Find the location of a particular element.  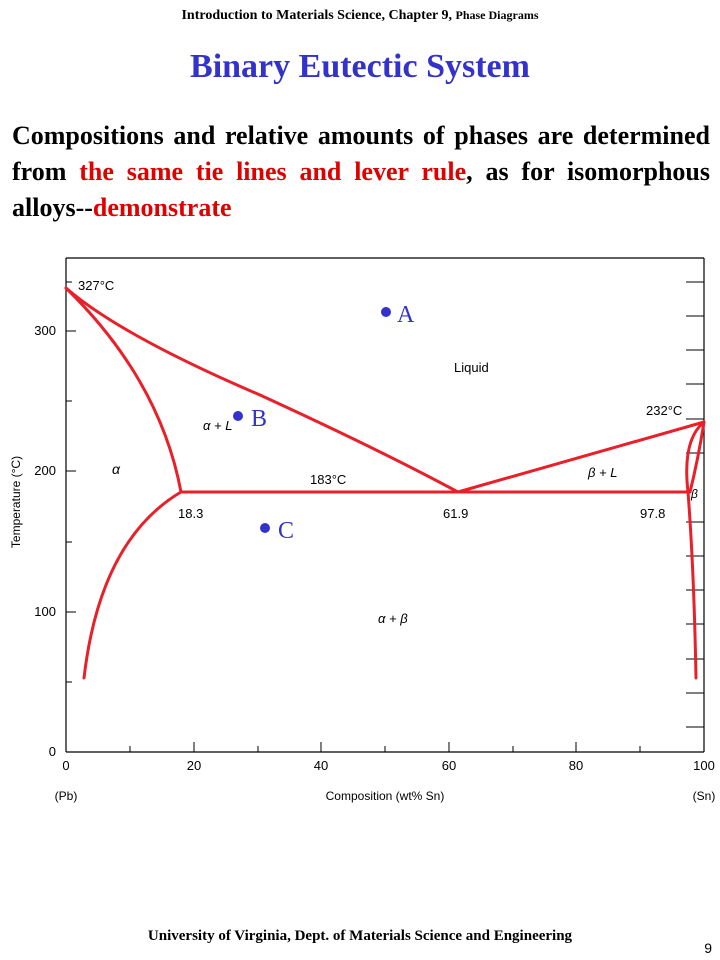

eutectic-composition-label: 61.9 is located at coordinates (455, 513).